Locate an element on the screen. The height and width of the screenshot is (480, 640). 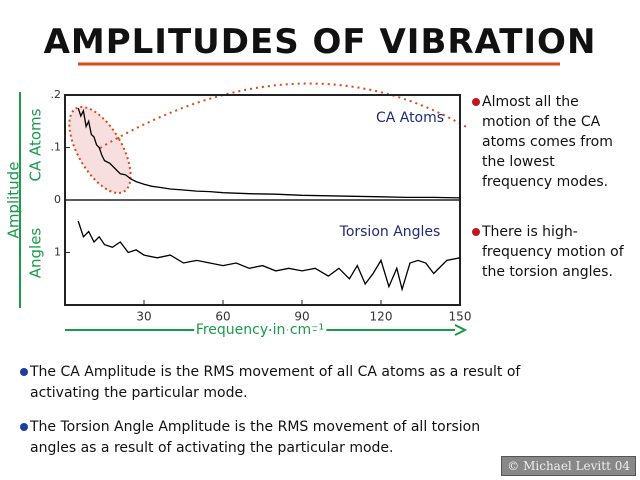
callout-line is located at coordinates (284, 115).